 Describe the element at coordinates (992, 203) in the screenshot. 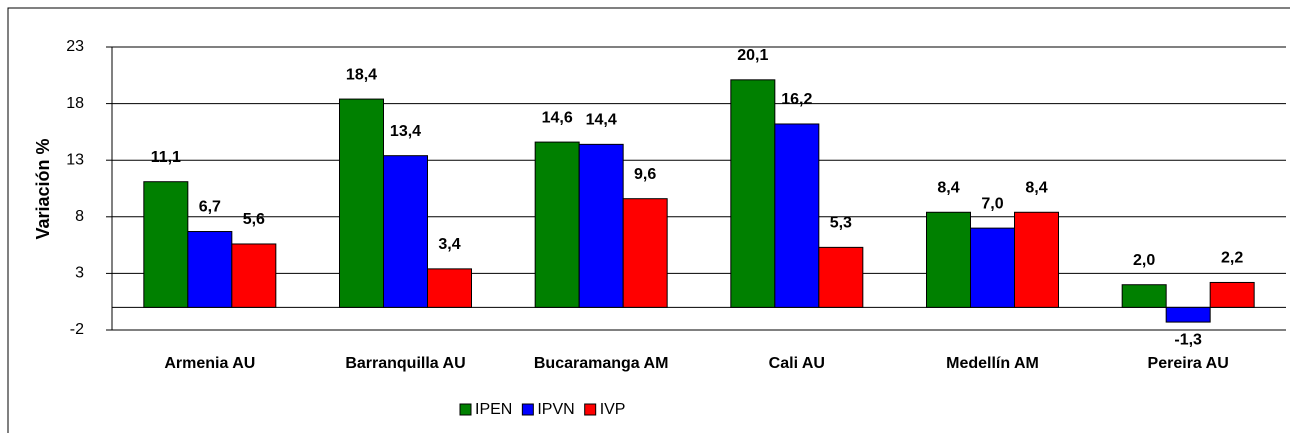

I see `value-label: 7,0` at that location.